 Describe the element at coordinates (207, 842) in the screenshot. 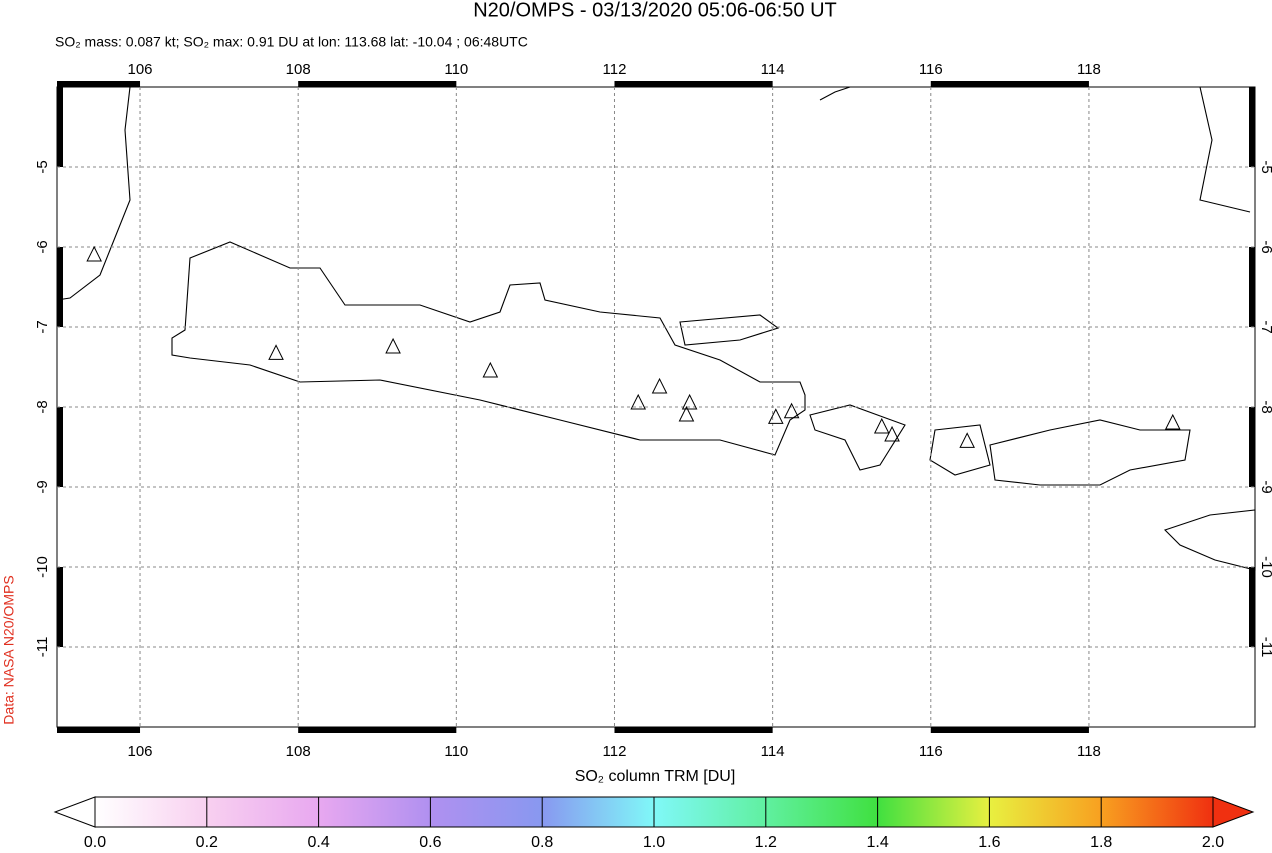

I see `colorbar-tick-label: 0.2` at that location.